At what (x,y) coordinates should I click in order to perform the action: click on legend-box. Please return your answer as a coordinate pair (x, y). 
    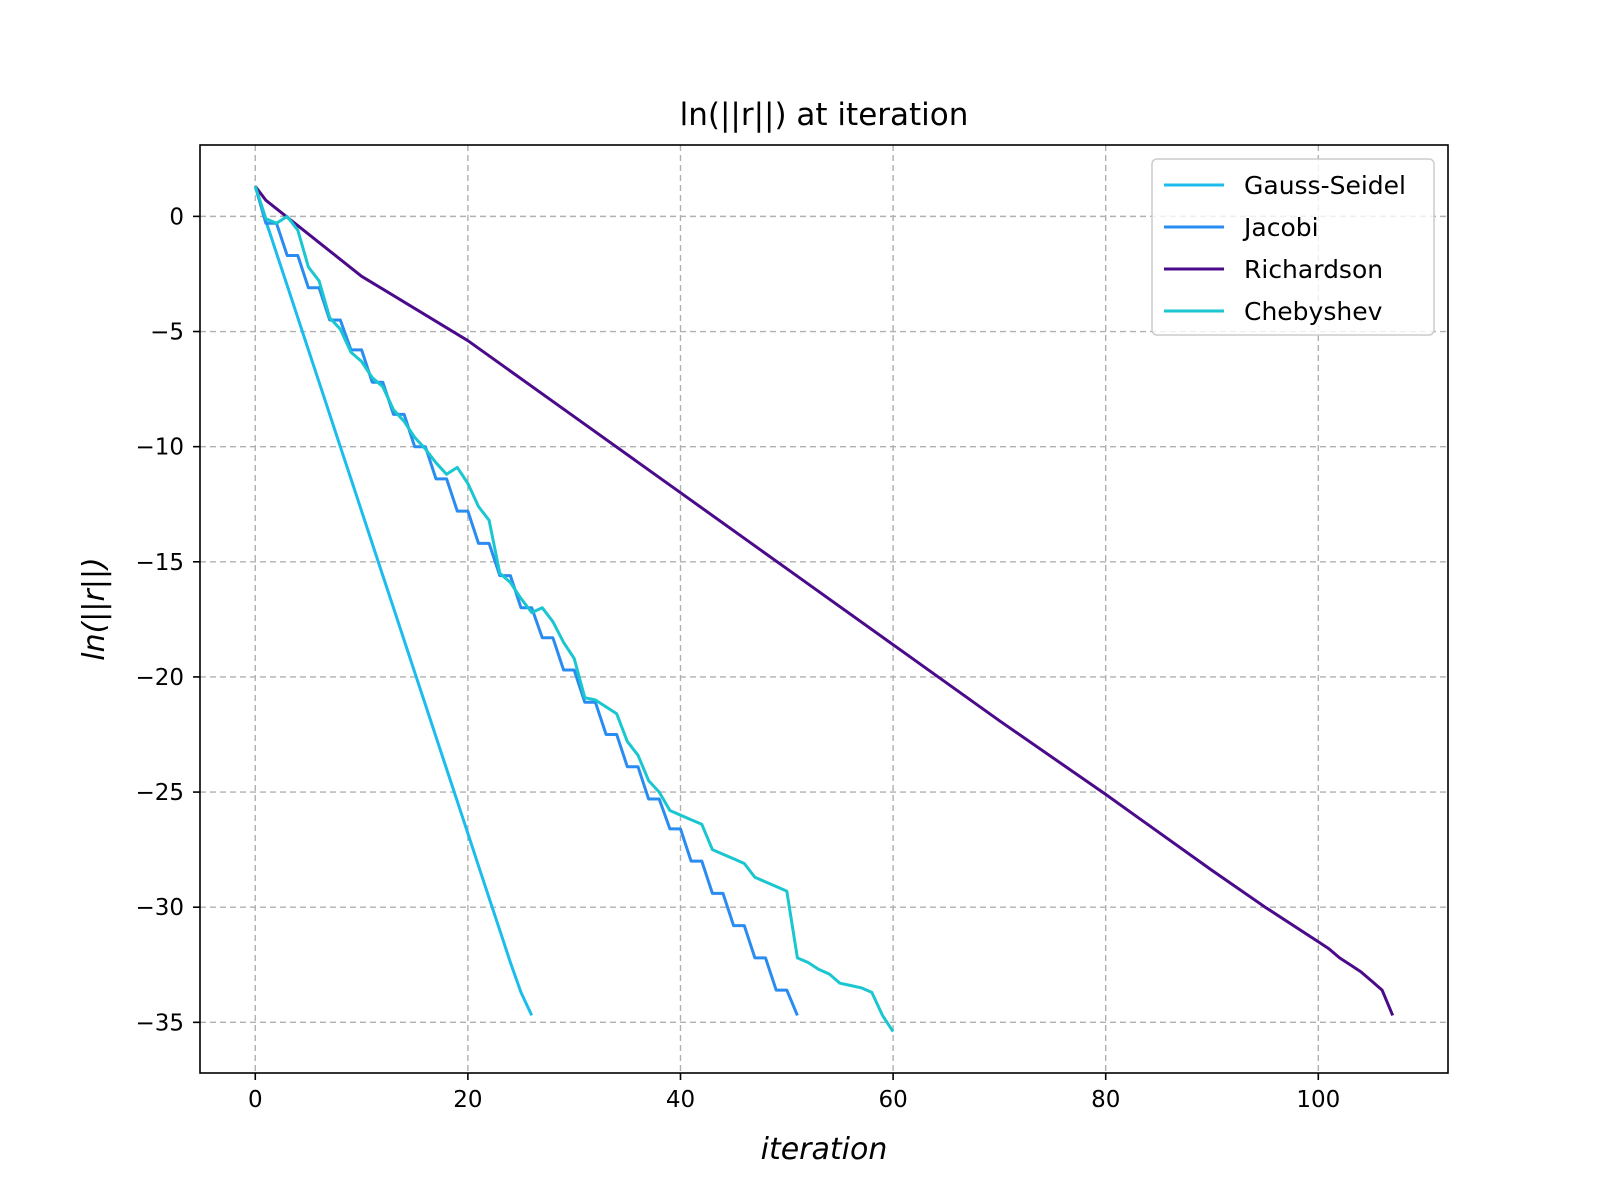
    Looking at the image, I should click on (1293, 247).